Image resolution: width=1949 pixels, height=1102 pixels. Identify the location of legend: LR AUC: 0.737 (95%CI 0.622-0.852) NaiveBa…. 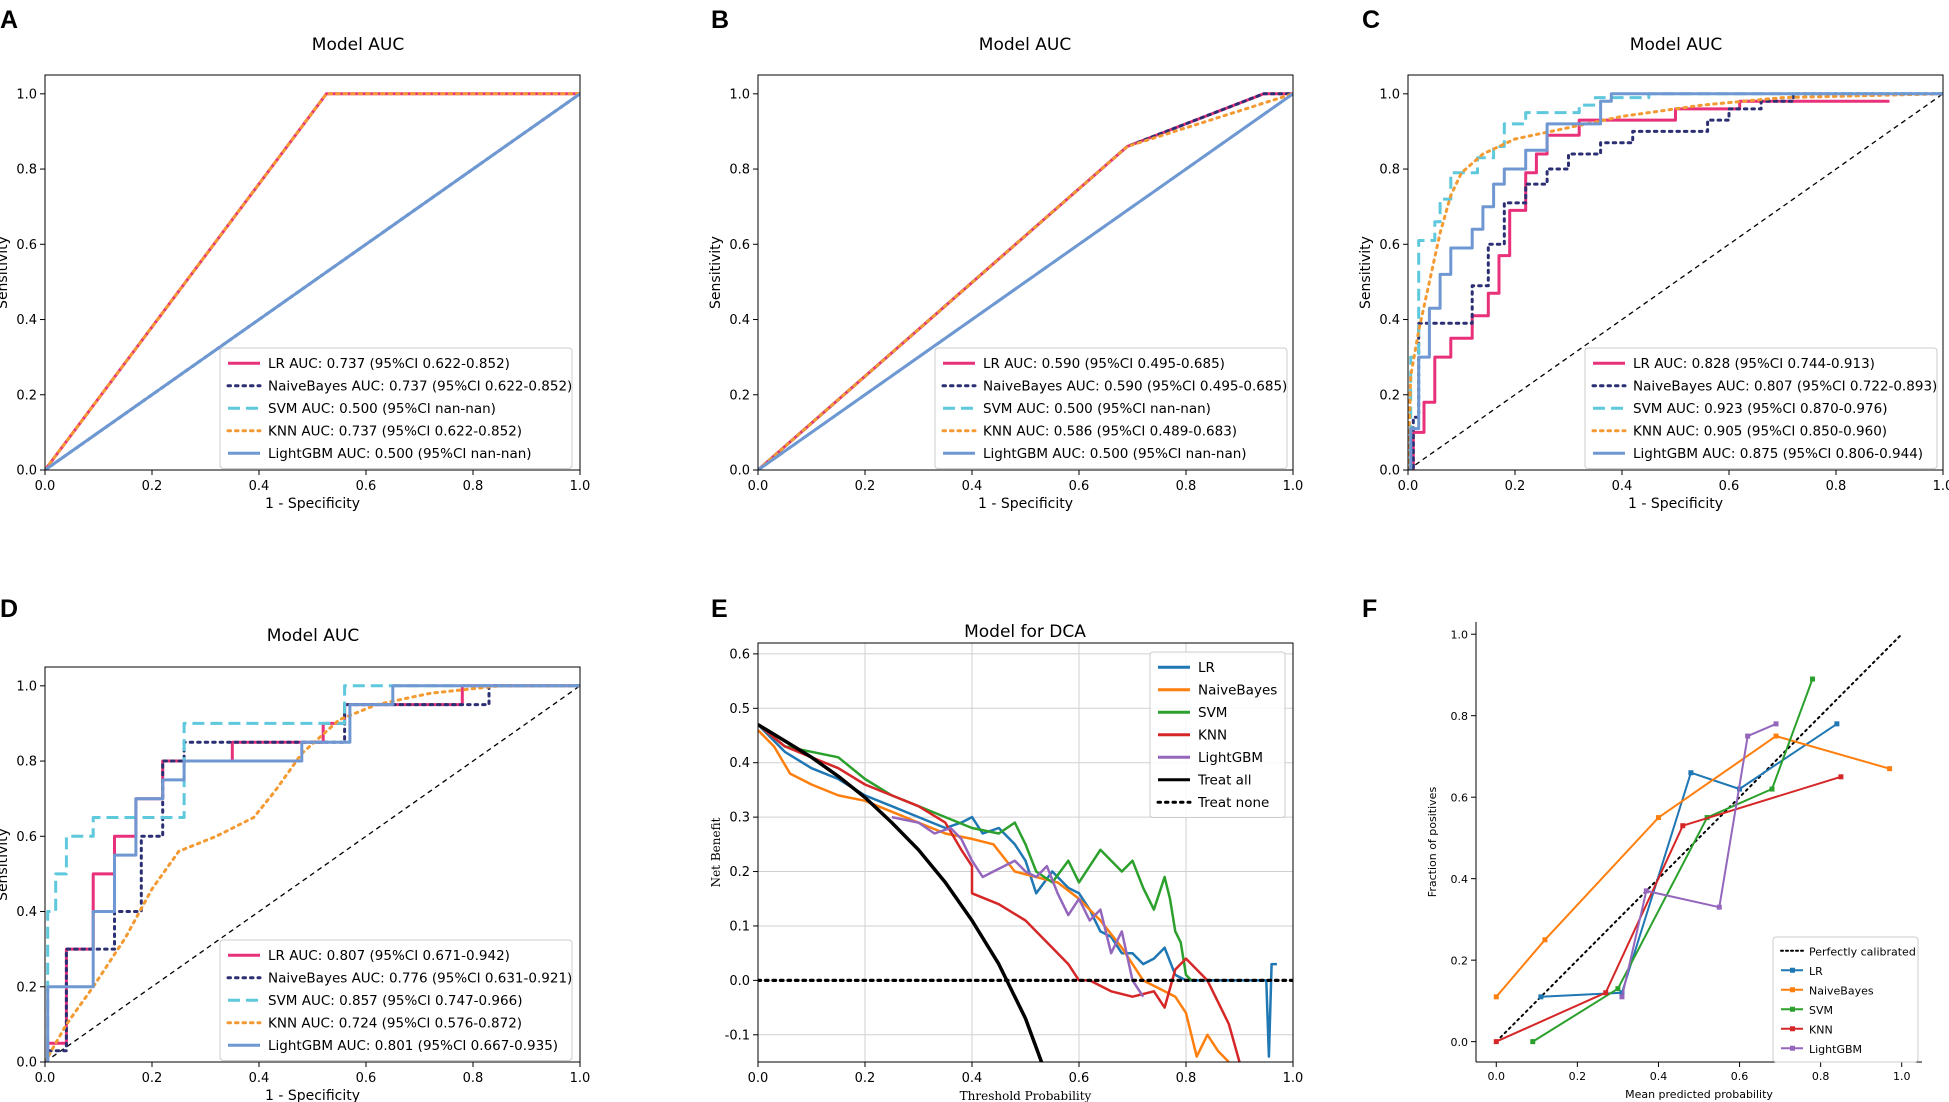
(396, 408).